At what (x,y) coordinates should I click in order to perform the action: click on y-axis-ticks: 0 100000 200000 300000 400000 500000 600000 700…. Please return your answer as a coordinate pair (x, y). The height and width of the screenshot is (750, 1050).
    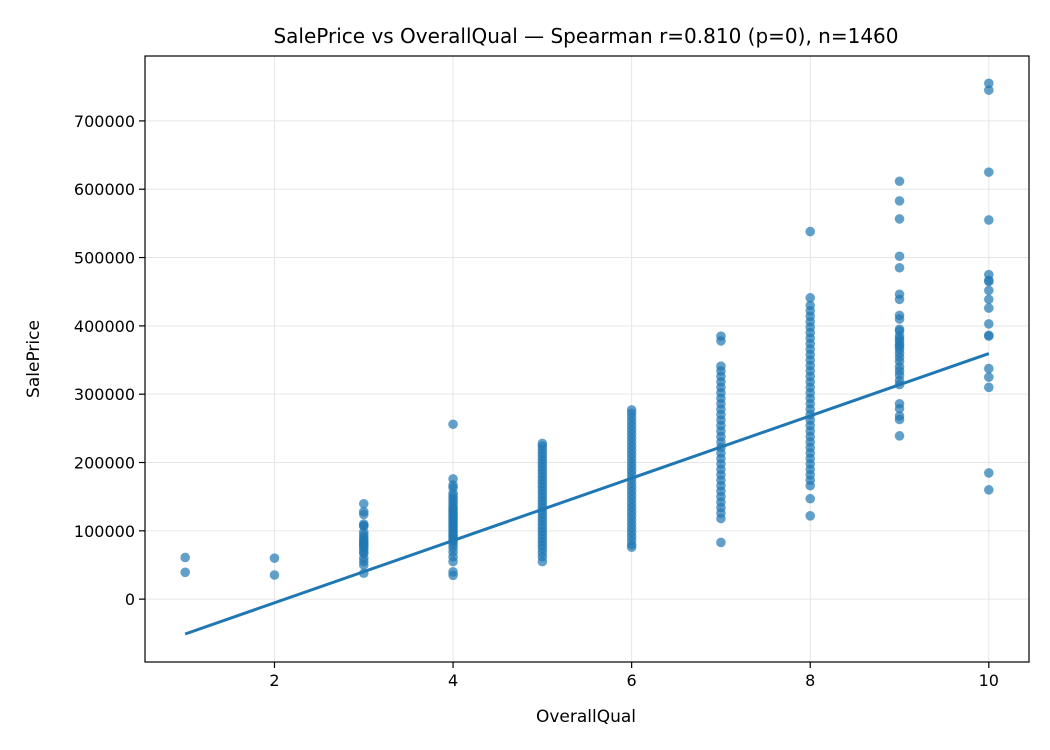
    Looking at the image, I should click on (109, 360).